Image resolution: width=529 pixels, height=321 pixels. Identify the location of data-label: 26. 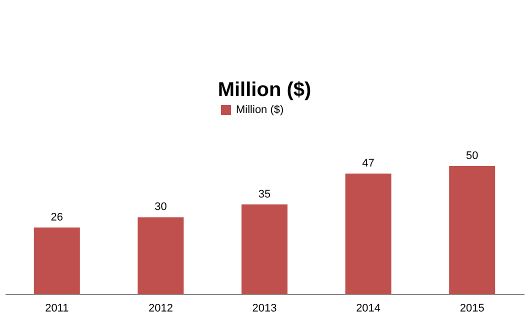
(57, 217).